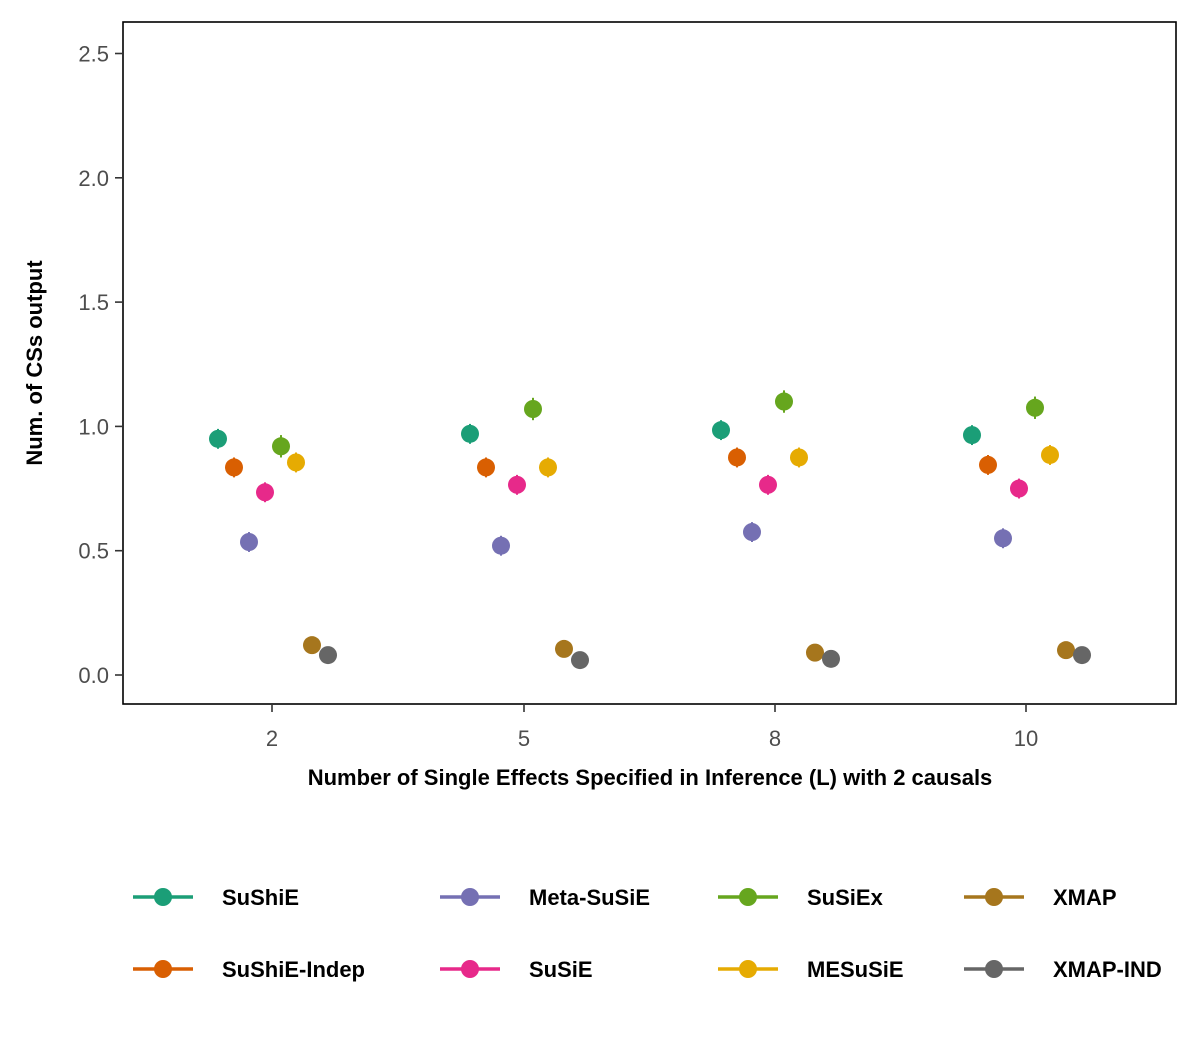 Image resolution: width=1200 pixels, height=1050 pixels. Describe the element at coordinates (589, 897) in the screenshot. I see `legend-label: Meta-SuSiE` at that location.